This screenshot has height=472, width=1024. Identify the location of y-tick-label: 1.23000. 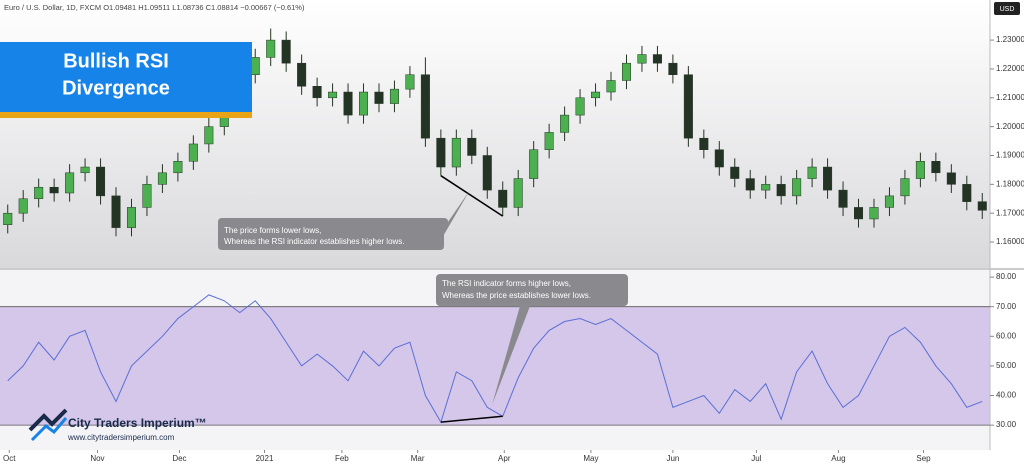
(1010, 39).